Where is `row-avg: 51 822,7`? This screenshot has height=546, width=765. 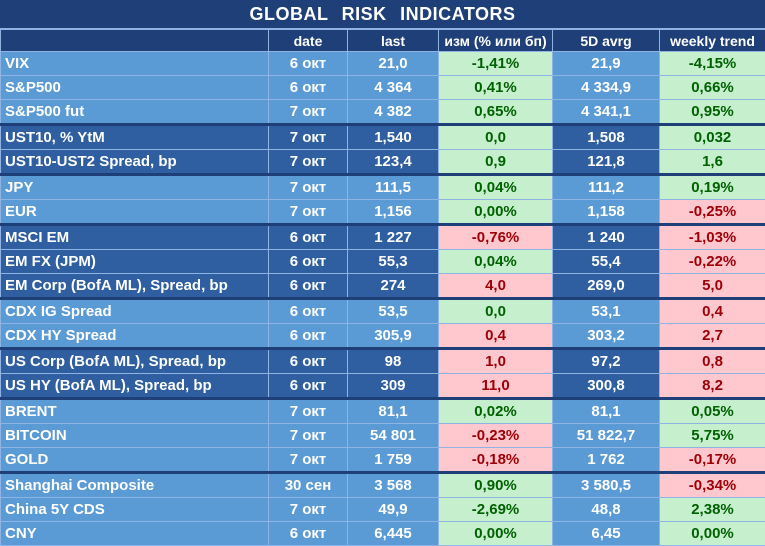 row-avg: 51 822,7 is located at coordinates (606, 436).